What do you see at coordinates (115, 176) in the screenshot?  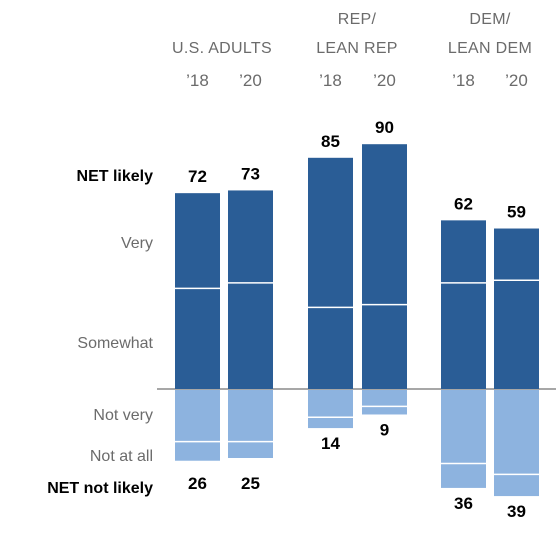 I see `row-label-net-likely: NET likely` at bounding box center [115, 176].